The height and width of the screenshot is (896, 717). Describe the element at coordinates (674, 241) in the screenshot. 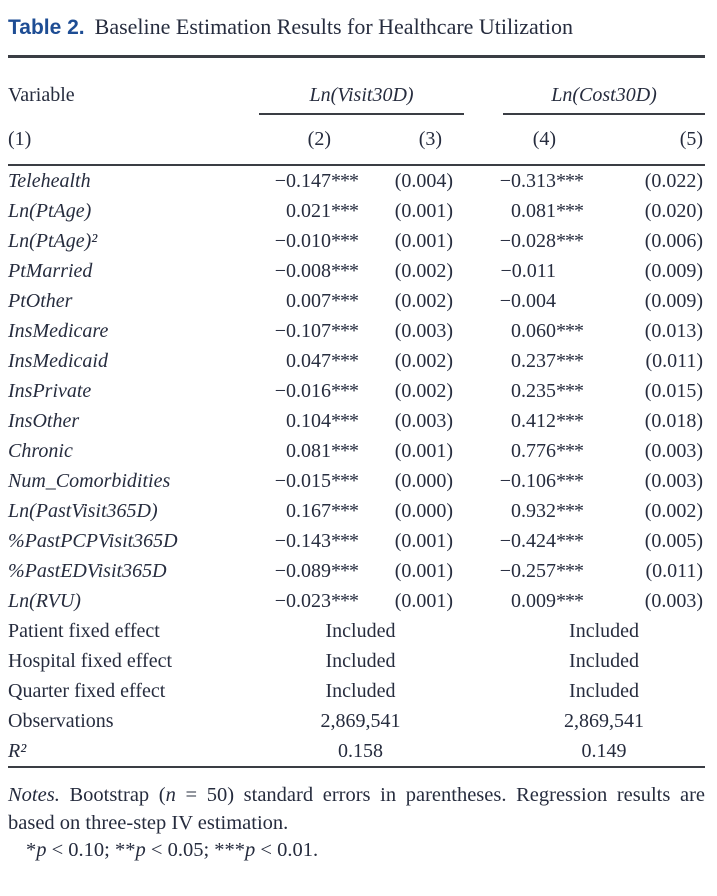

I see `standard-error-cost: (0.006)` at that location.